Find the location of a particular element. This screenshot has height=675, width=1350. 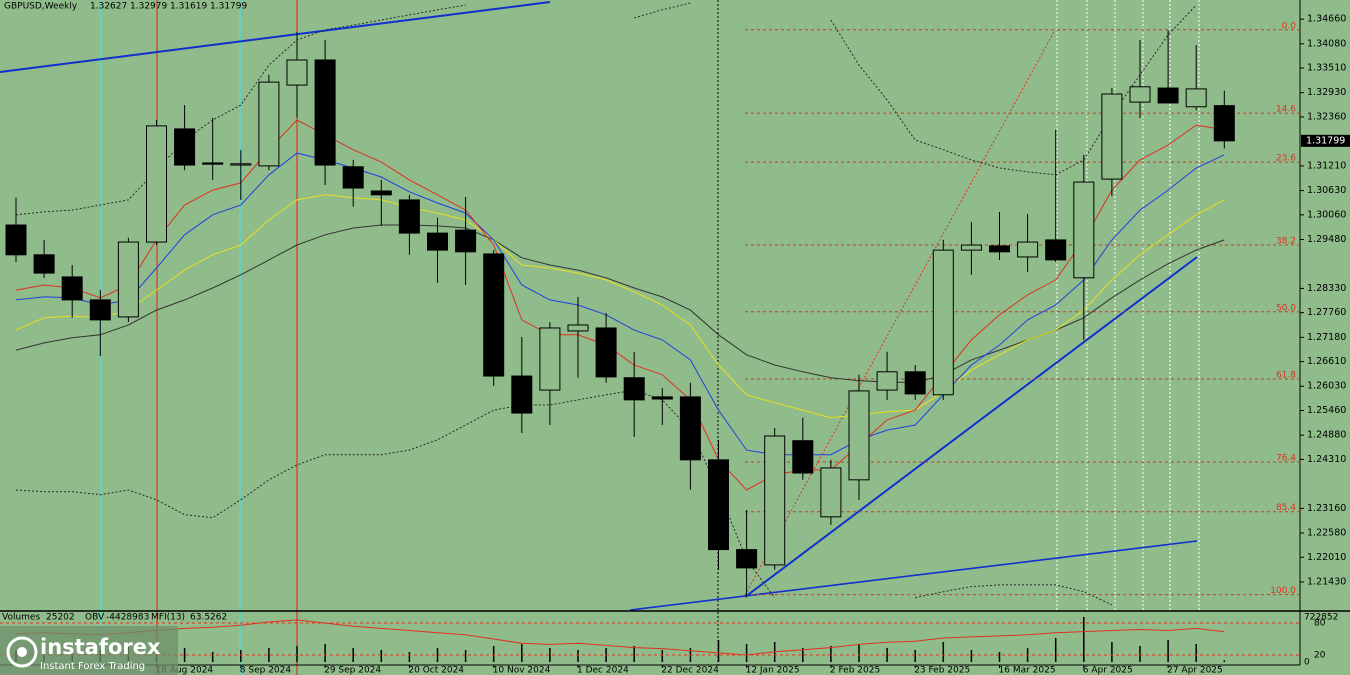

mfi-label: MFI(13) is located at coordinates (168, 618).